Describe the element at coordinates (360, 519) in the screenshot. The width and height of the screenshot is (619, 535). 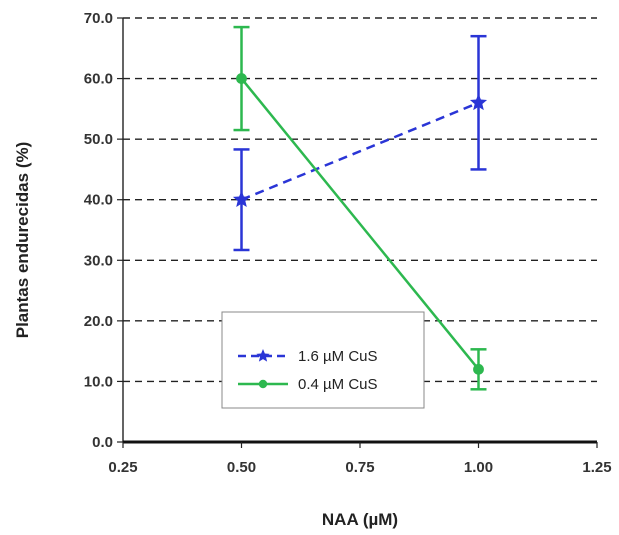
I see `x-axis-label: NAA (µM)` at that location.